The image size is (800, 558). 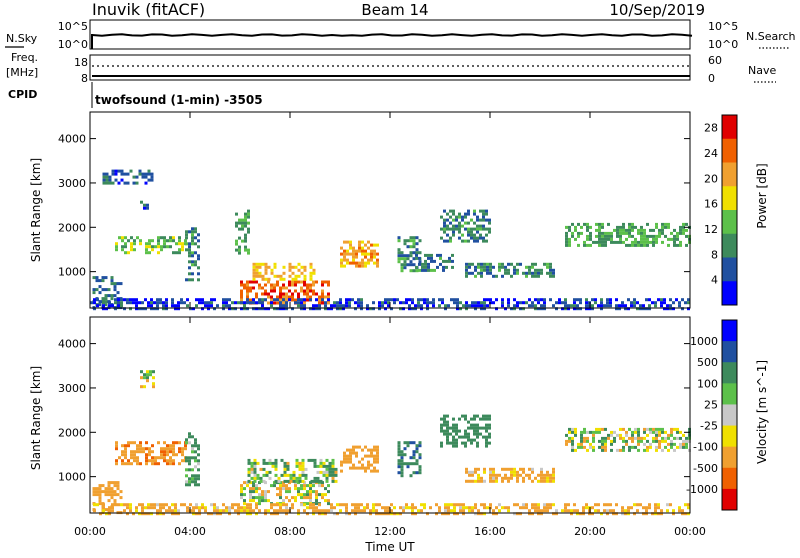 What do you see at coordinates (72, 183) in the screenshot?
I see `y-tick-label: 3000` at bounding box center [72, 183].